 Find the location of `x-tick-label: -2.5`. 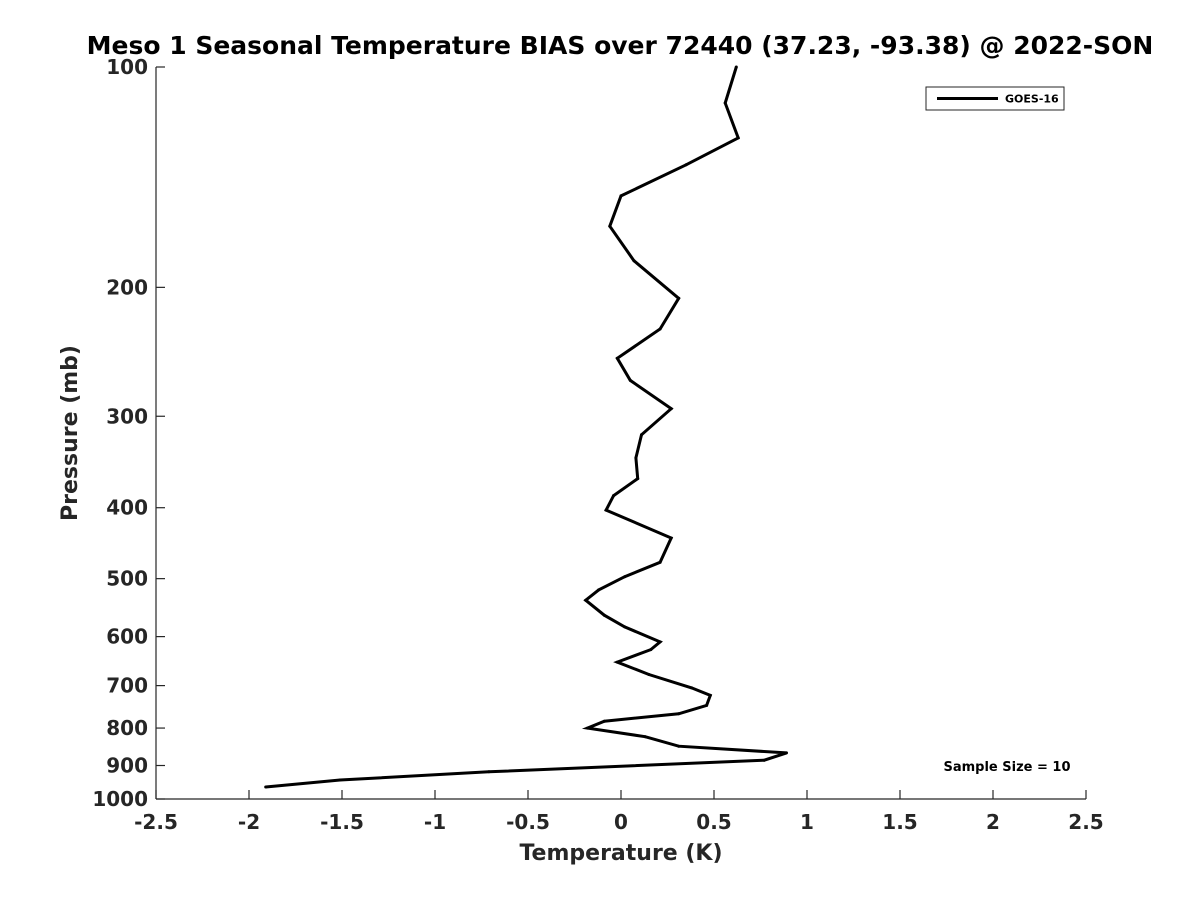

x-tick-label: -2.5 is located at coordinates (156, 822).